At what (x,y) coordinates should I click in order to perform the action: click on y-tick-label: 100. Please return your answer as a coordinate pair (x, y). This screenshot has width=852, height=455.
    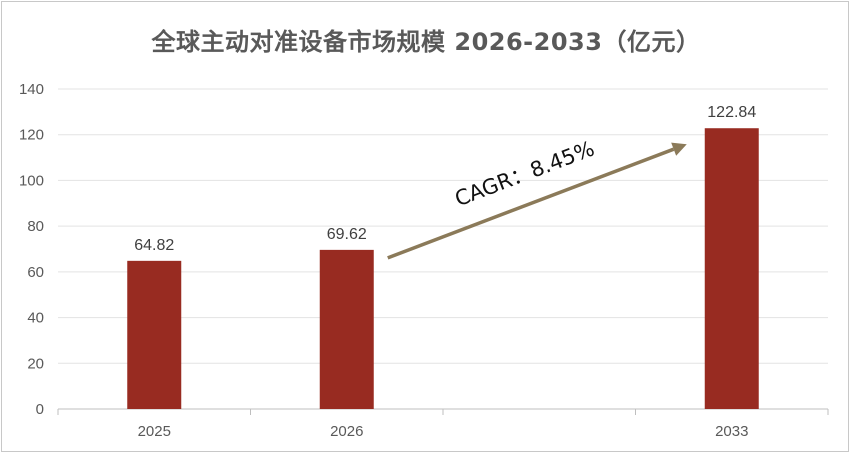
    Looking at the image, I should click on (31, 180).